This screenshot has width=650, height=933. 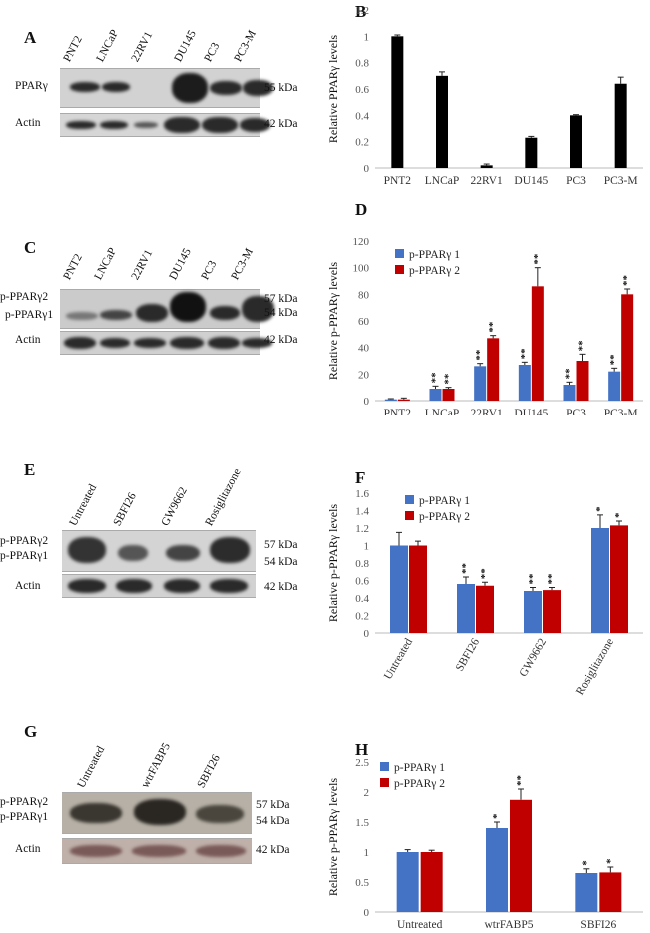 What do you see at coordinates (159, 586) in the screenshot?
I see `blot-e-strip-actin` at bounding box center [159, 586].